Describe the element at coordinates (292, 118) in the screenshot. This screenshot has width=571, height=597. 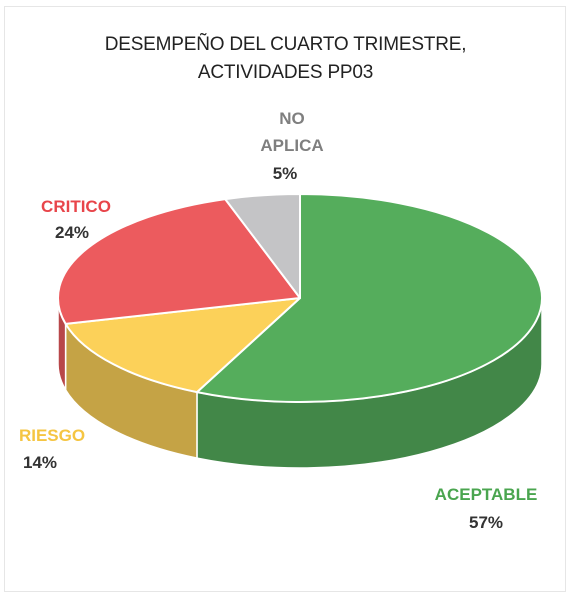
I see `label-no-aplica-line-1: NO` at that location.